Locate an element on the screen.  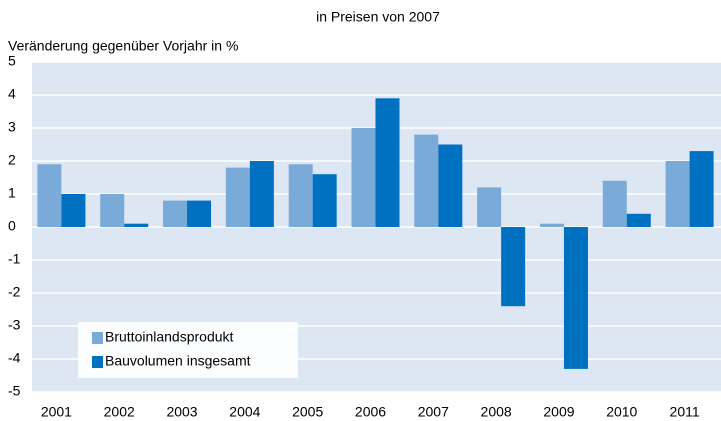
x-tick-label: 2006 is located at coordinates (370, 412).